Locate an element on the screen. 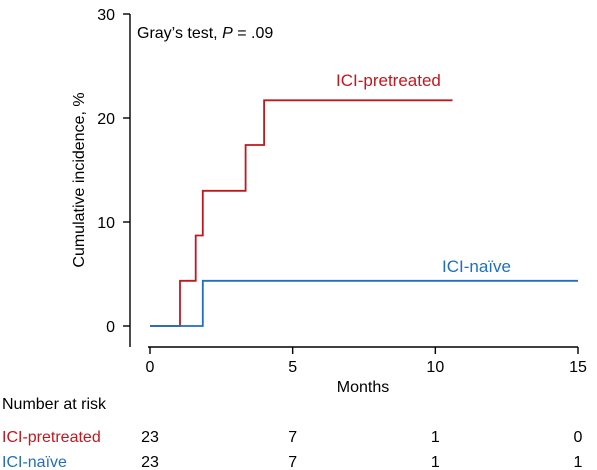 The image size is (597, 470). x-tick-label: 15 is located at coordinates (578, 367).